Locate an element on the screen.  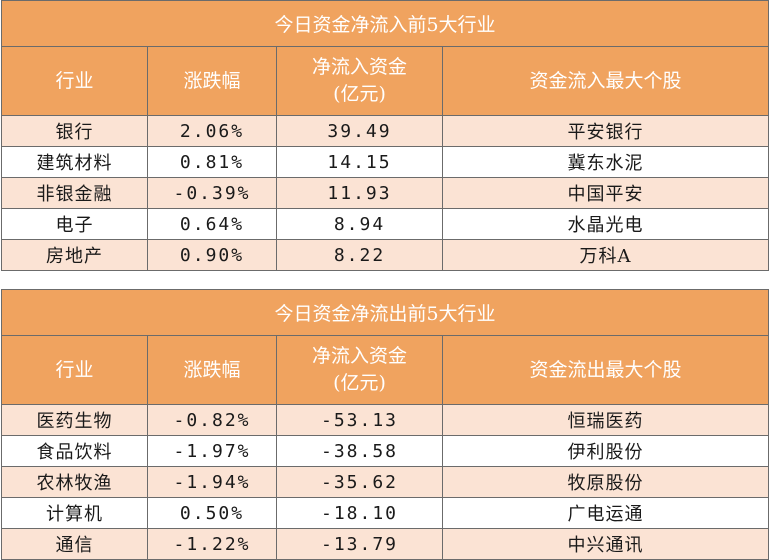
table-row: 医药生物 -0.82% -53.13 恒瑞医药 is located at coordinates (385, 420).